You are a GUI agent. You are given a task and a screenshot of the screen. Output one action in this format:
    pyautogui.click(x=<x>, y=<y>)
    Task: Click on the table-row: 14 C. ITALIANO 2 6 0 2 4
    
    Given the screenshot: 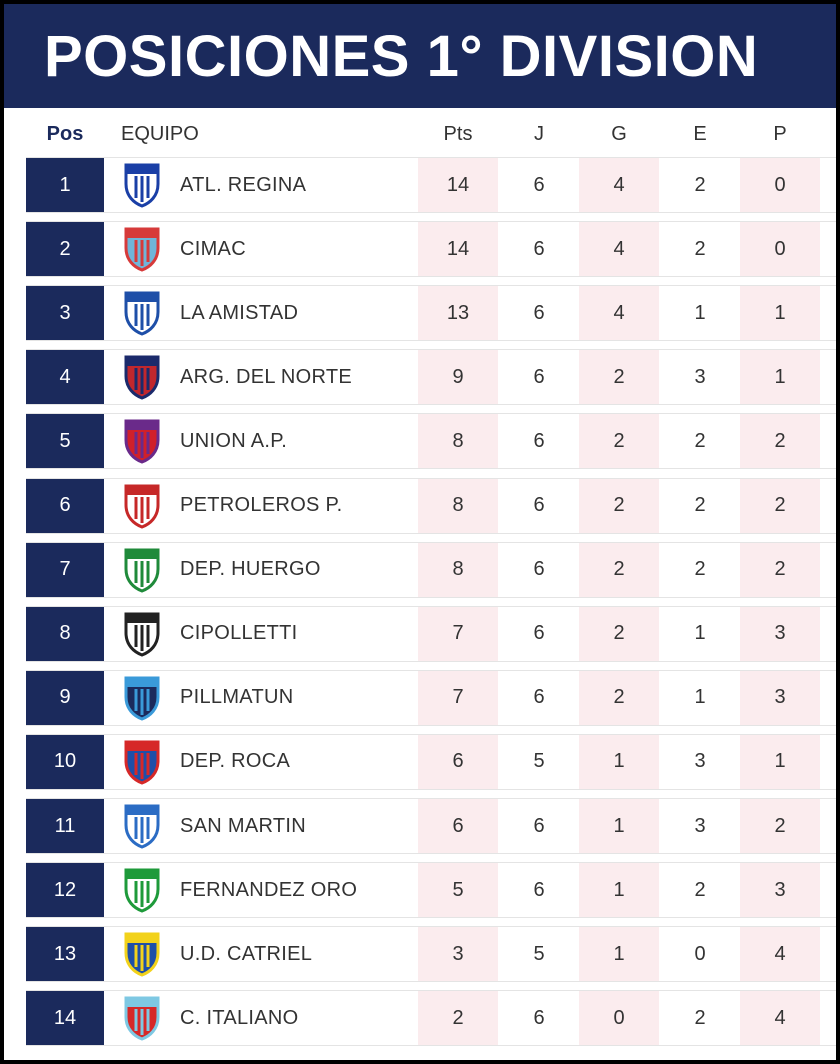 What is the action you would take?
    pyautogui.click(x=431, y=1018)
    